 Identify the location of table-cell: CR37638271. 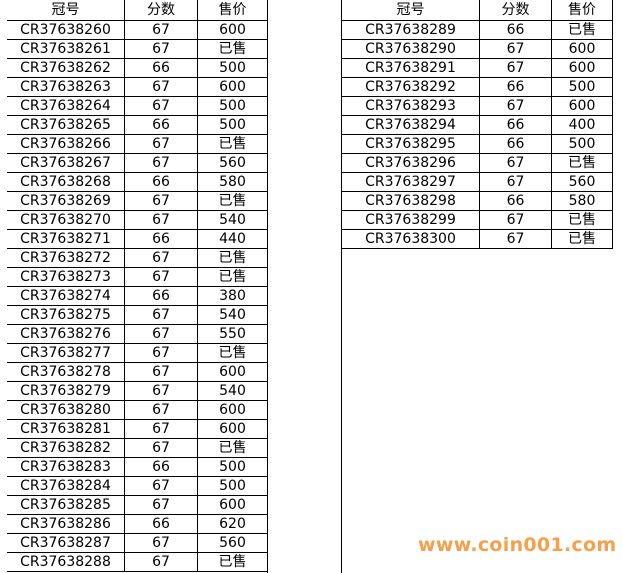
(66, 239).